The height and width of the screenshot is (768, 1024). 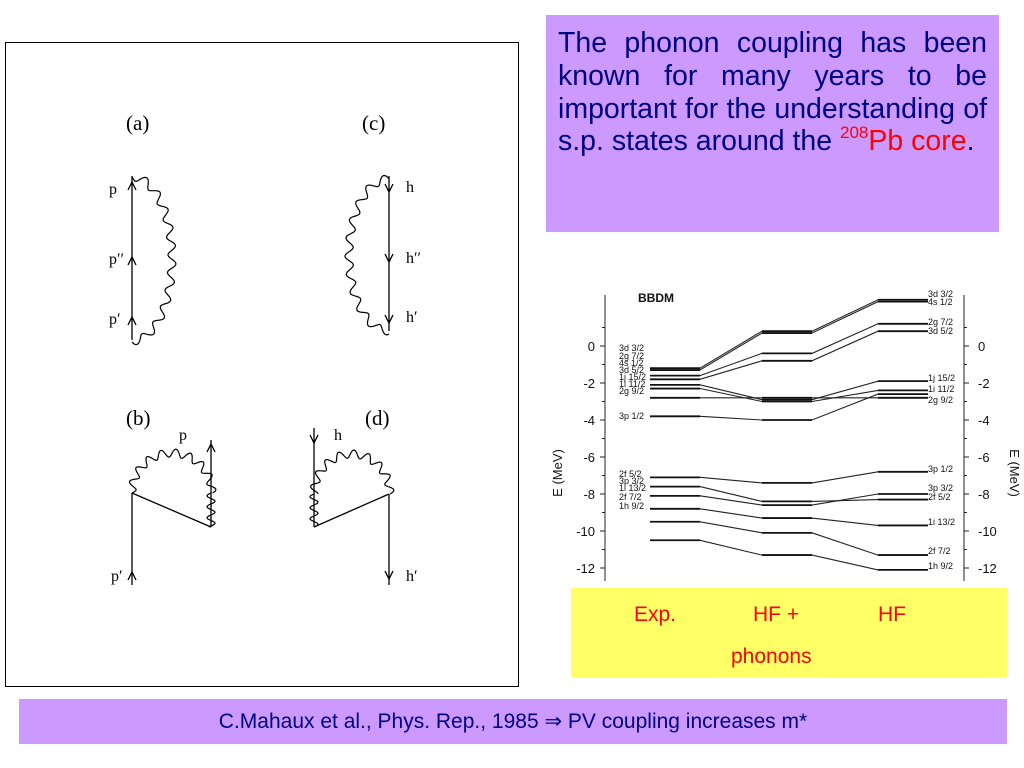 I want to click on right-level-label: 4s 1/2, so click(x=940, y=302).